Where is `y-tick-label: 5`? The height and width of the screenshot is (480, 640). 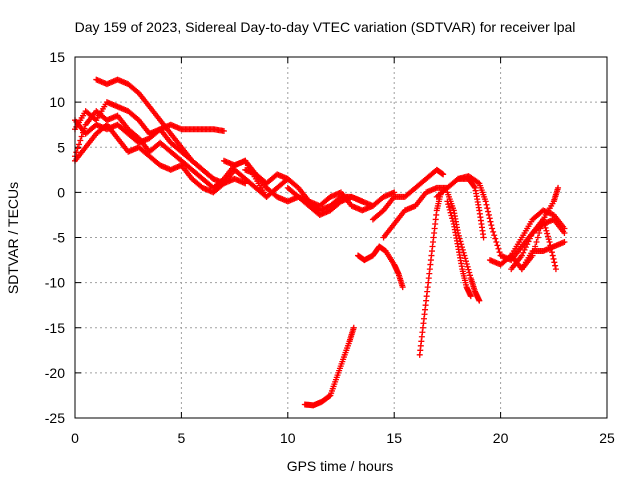
y-tick-label: 5 is located at coordinates (61, 147).